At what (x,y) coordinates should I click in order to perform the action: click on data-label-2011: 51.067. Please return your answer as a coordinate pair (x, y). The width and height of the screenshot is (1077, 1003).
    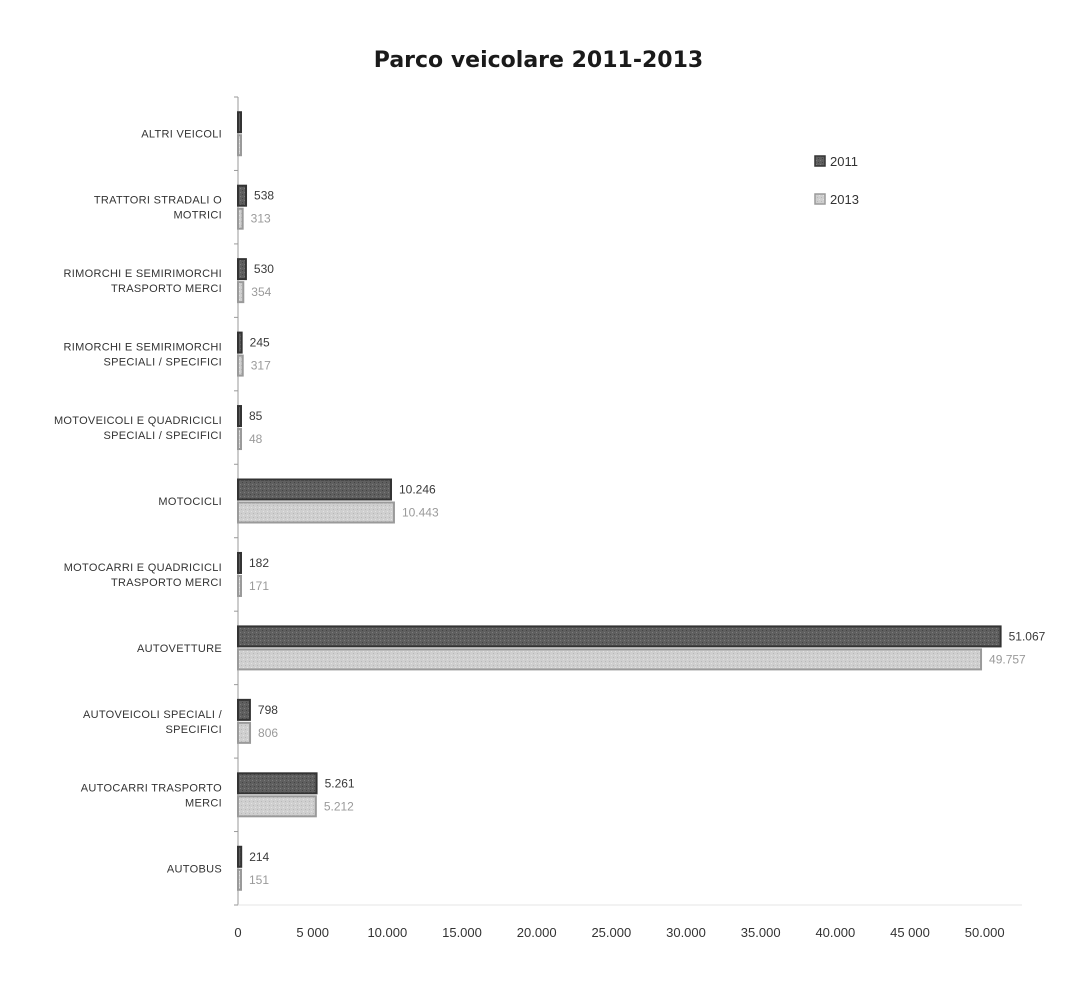
    Looking at the image, I should click on (1027, 636).